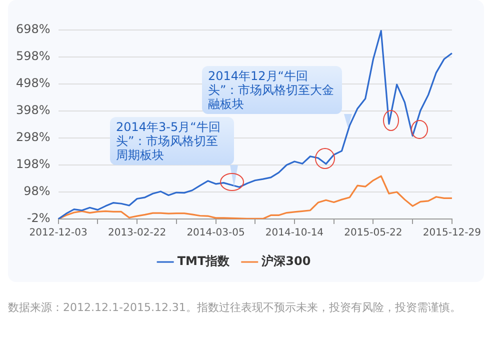  What do you see at coordinates (37, 191) in the screenshot?
I see `y-tick-label: 98%` at bounding box center [37, 191].